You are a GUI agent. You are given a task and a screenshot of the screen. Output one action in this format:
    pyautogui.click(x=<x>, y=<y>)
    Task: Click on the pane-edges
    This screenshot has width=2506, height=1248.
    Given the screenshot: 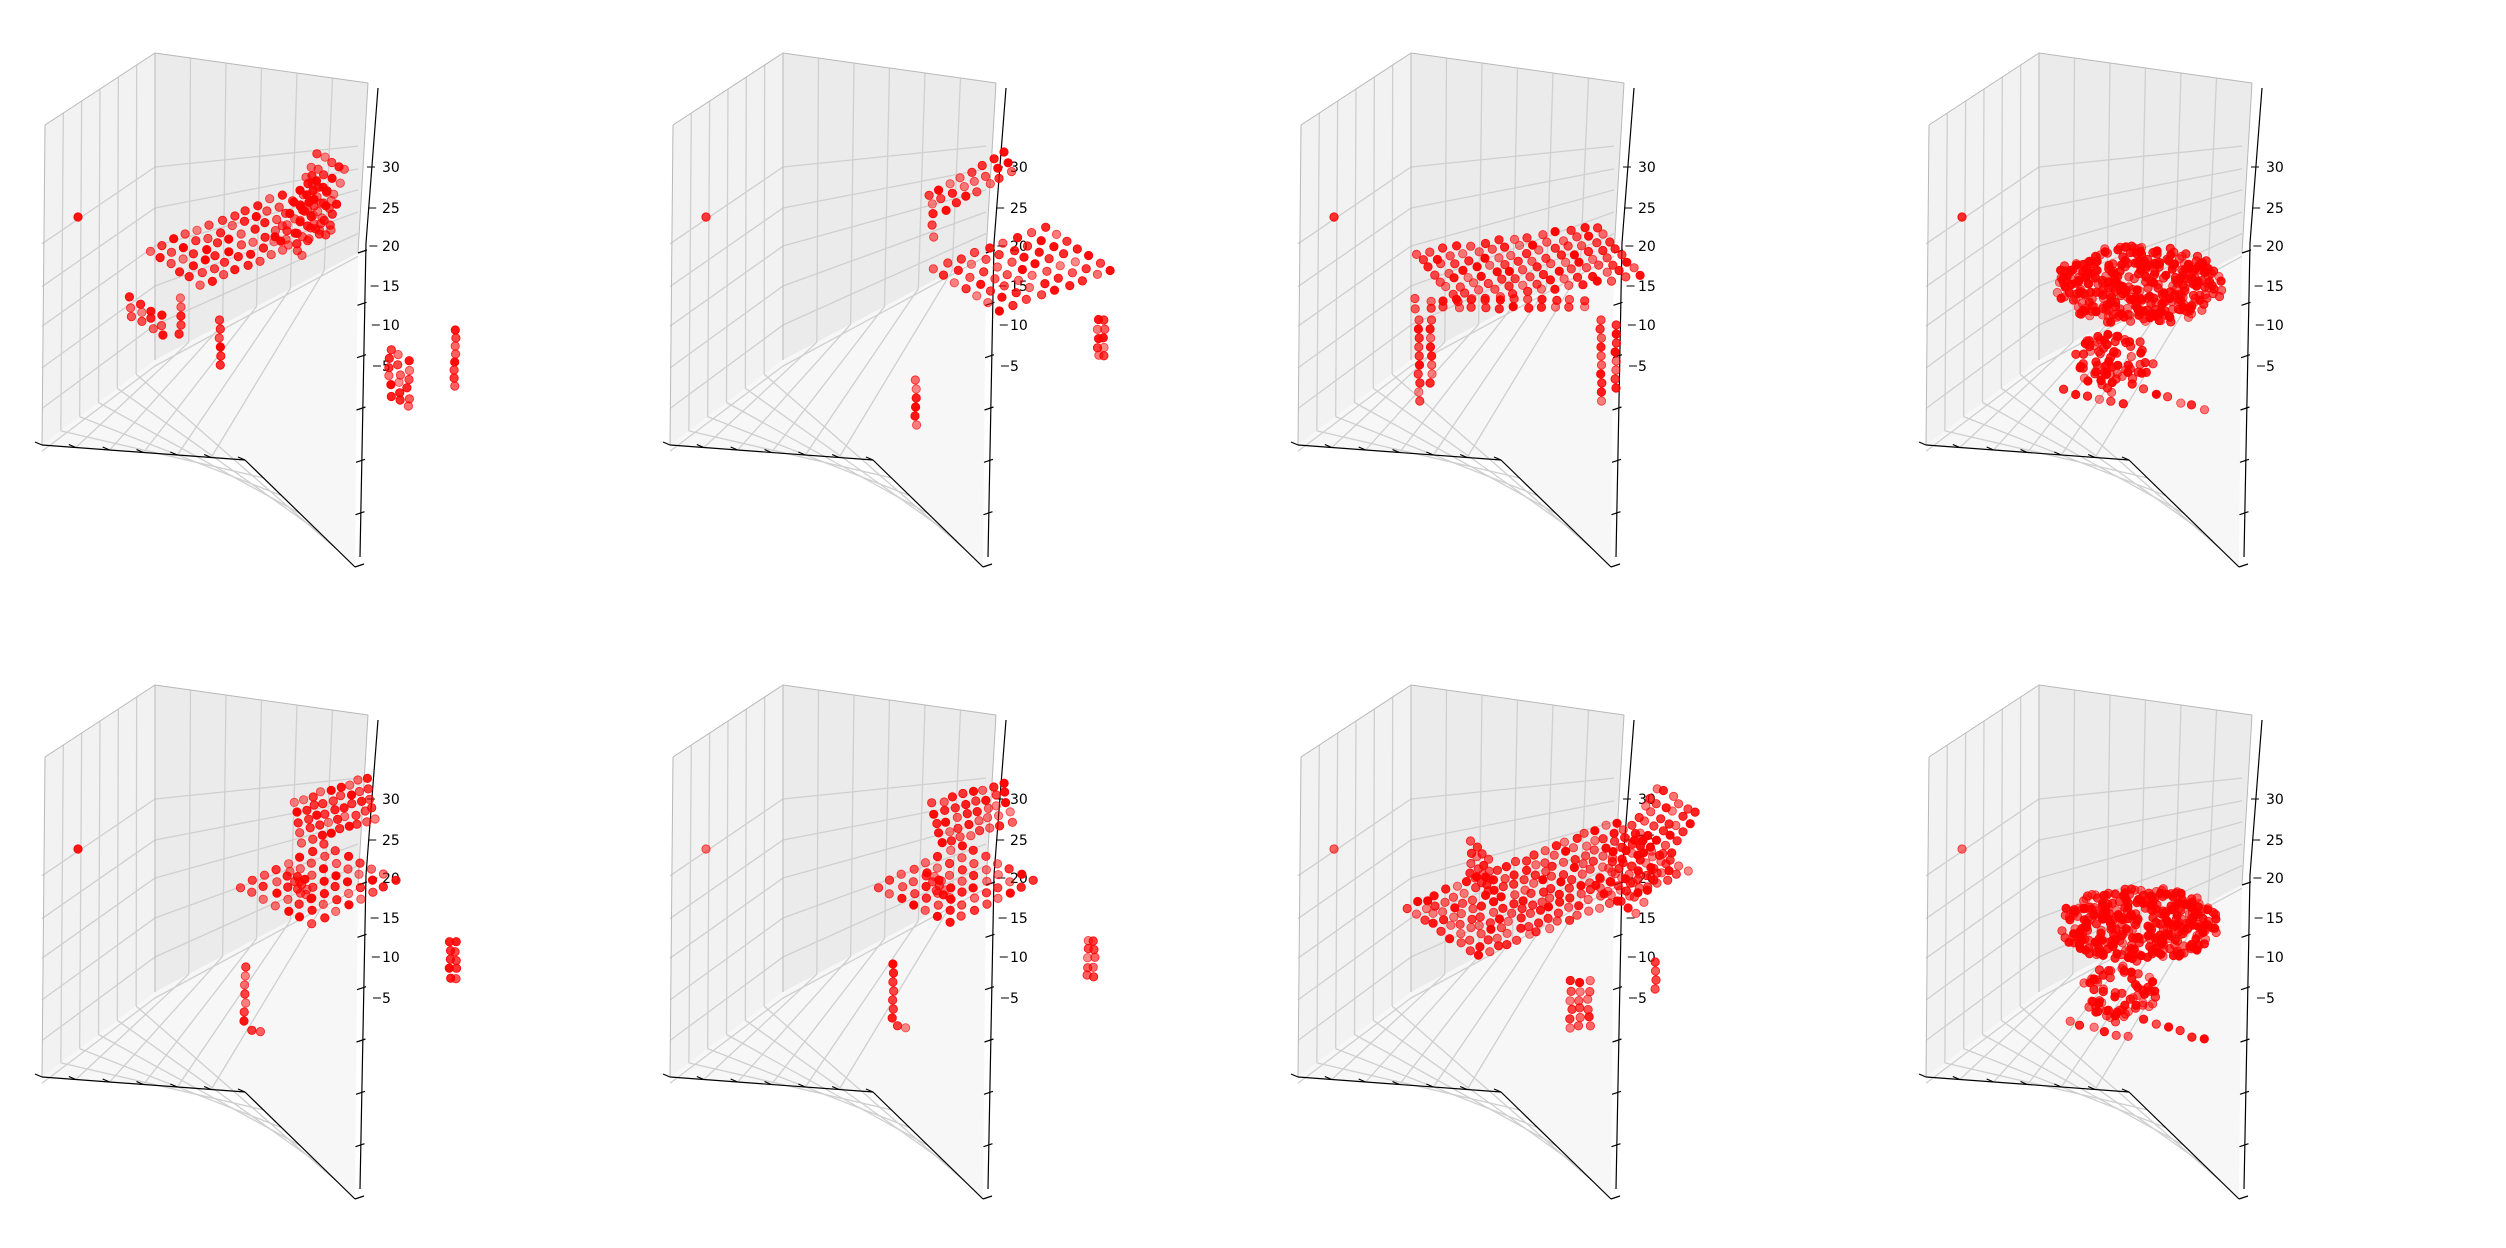 What is the action you would take?
    pyautogui.click(x=2089, y=249)
    